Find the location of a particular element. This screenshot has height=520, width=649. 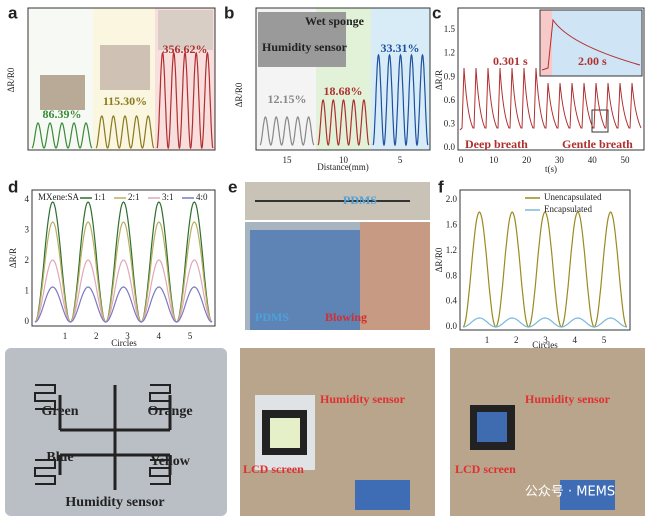

panel-d: d ΔR/R Circles MXene:SA is located at coordinates (112, 262).